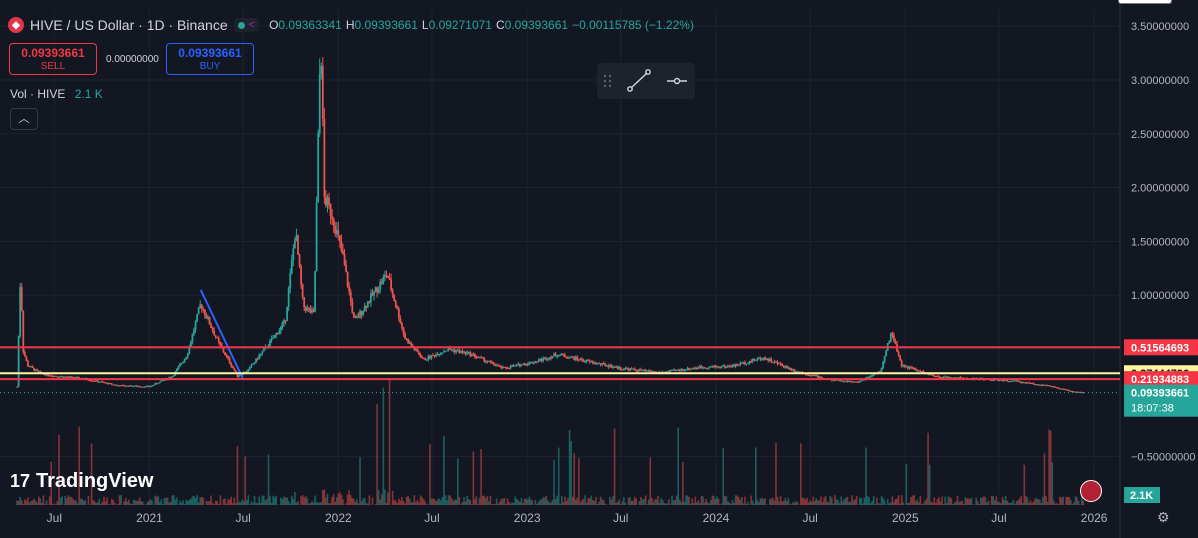 This screenshot has height=538, width=1198. I want to click on buy-button: 0.09393661 BUY, so click(210, 59).